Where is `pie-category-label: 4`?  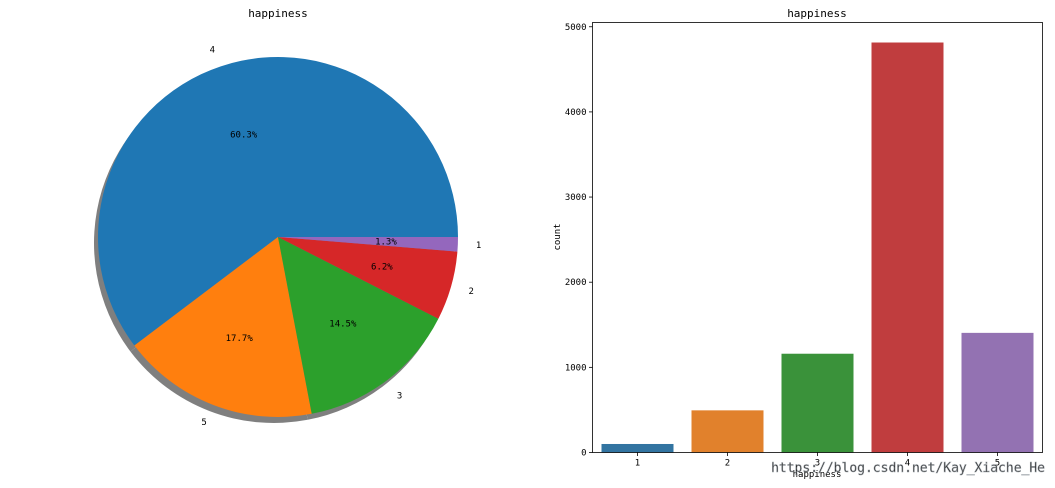
pie-category-label: 4 is located at coordinates (212, 50).